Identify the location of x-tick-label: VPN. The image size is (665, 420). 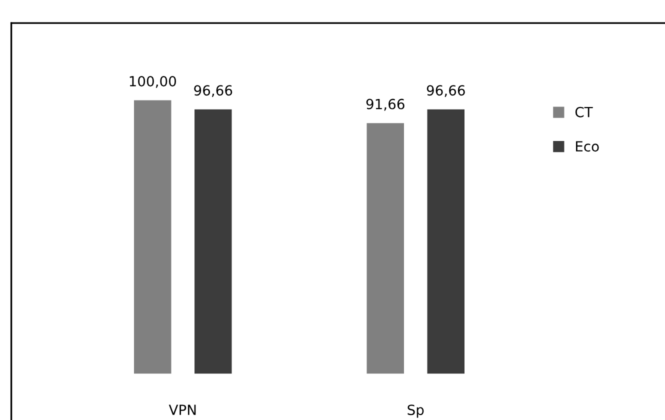
(182, 409).